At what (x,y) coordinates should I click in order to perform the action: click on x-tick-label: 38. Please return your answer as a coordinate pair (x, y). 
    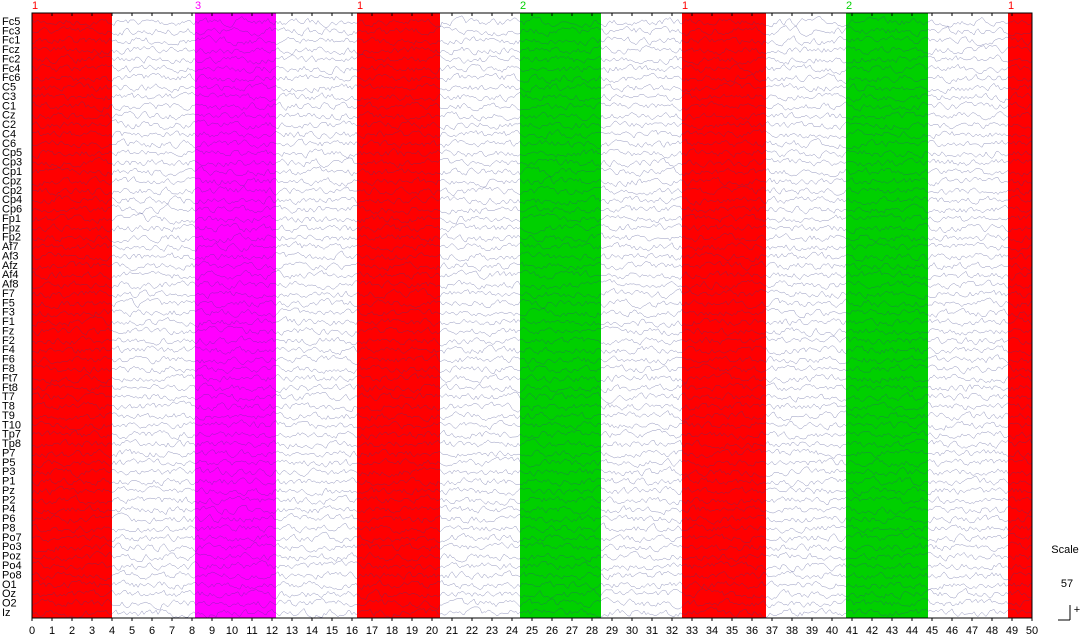
    Looking at the image, I should click on (792, 631).